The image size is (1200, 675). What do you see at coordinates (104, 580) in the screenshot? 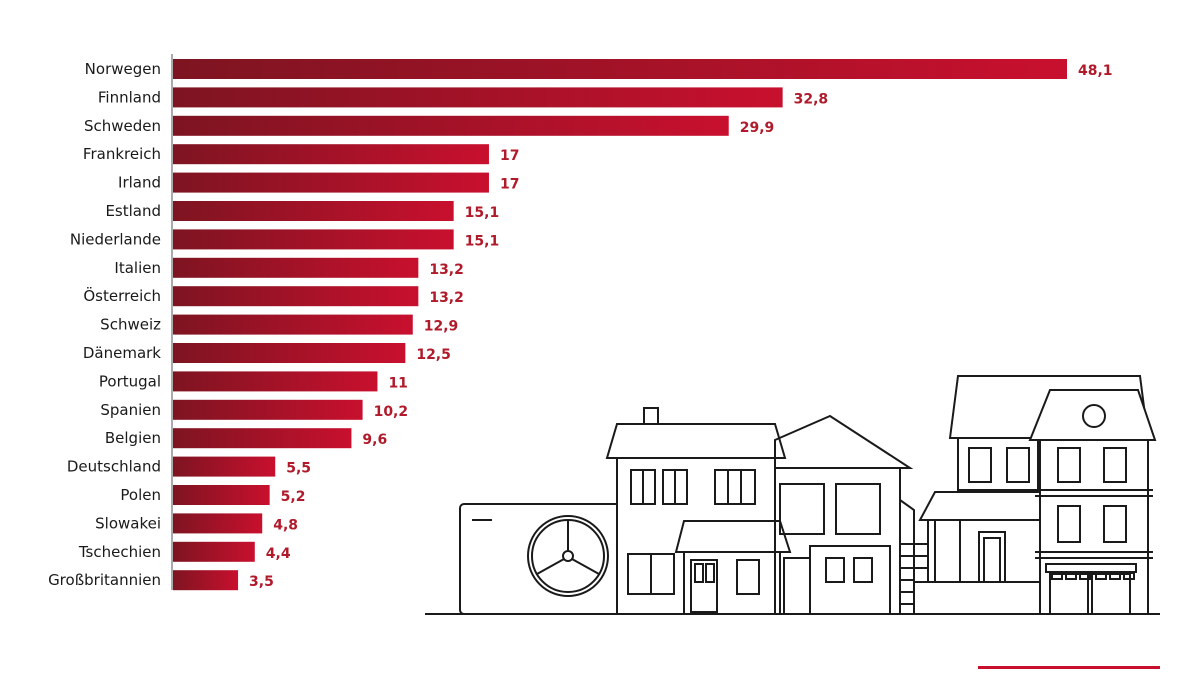
I see `category-label-18: Großbritannien` at bounding box center [104, 580].